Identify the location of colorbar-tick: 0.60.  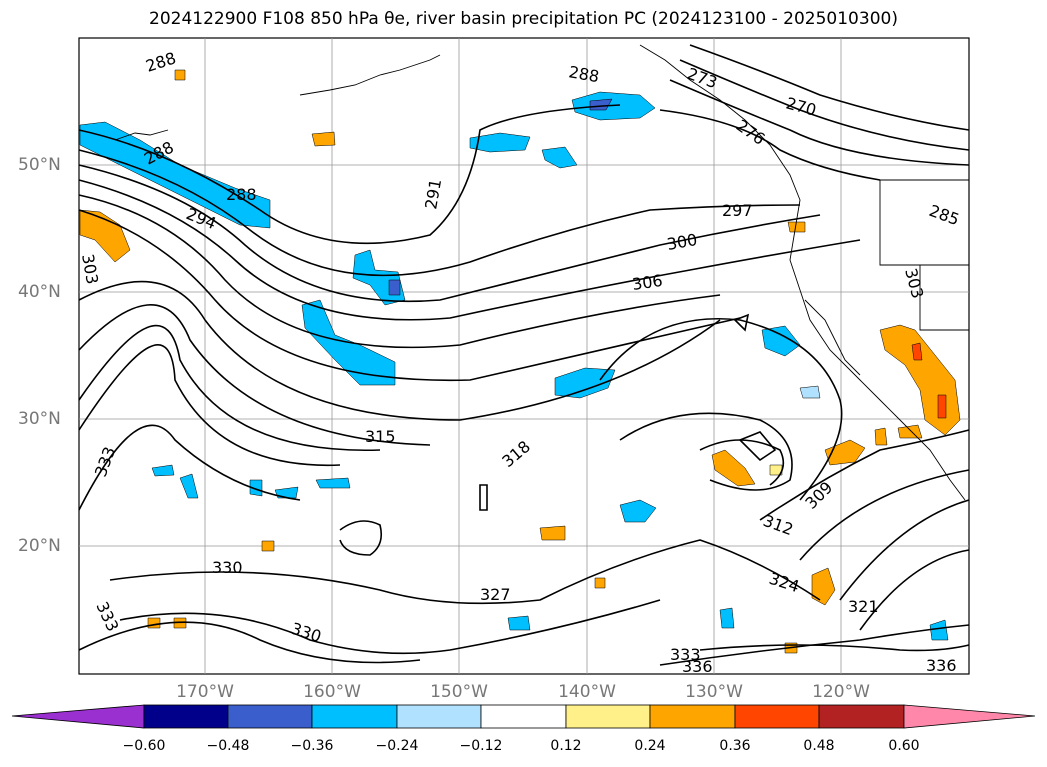
(904, 746).